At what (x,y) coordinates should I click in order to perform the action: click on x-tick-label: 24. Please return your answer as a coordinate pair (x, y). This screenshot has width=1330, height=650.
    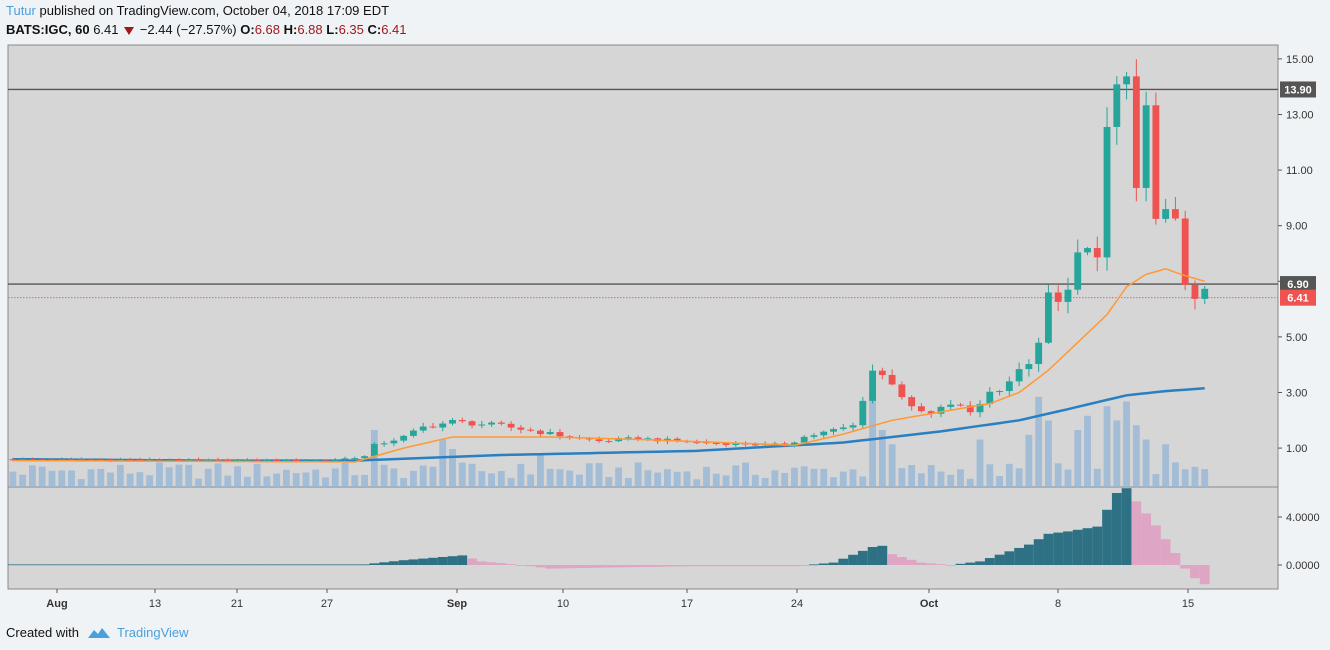
    Looking at the image, I should click on (797, 604).